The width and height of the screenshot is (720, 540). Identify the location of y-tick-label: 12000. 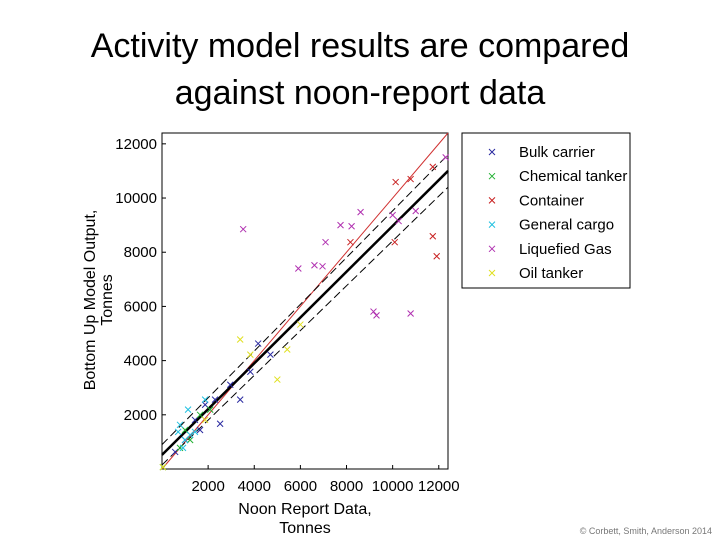
(136, 144).